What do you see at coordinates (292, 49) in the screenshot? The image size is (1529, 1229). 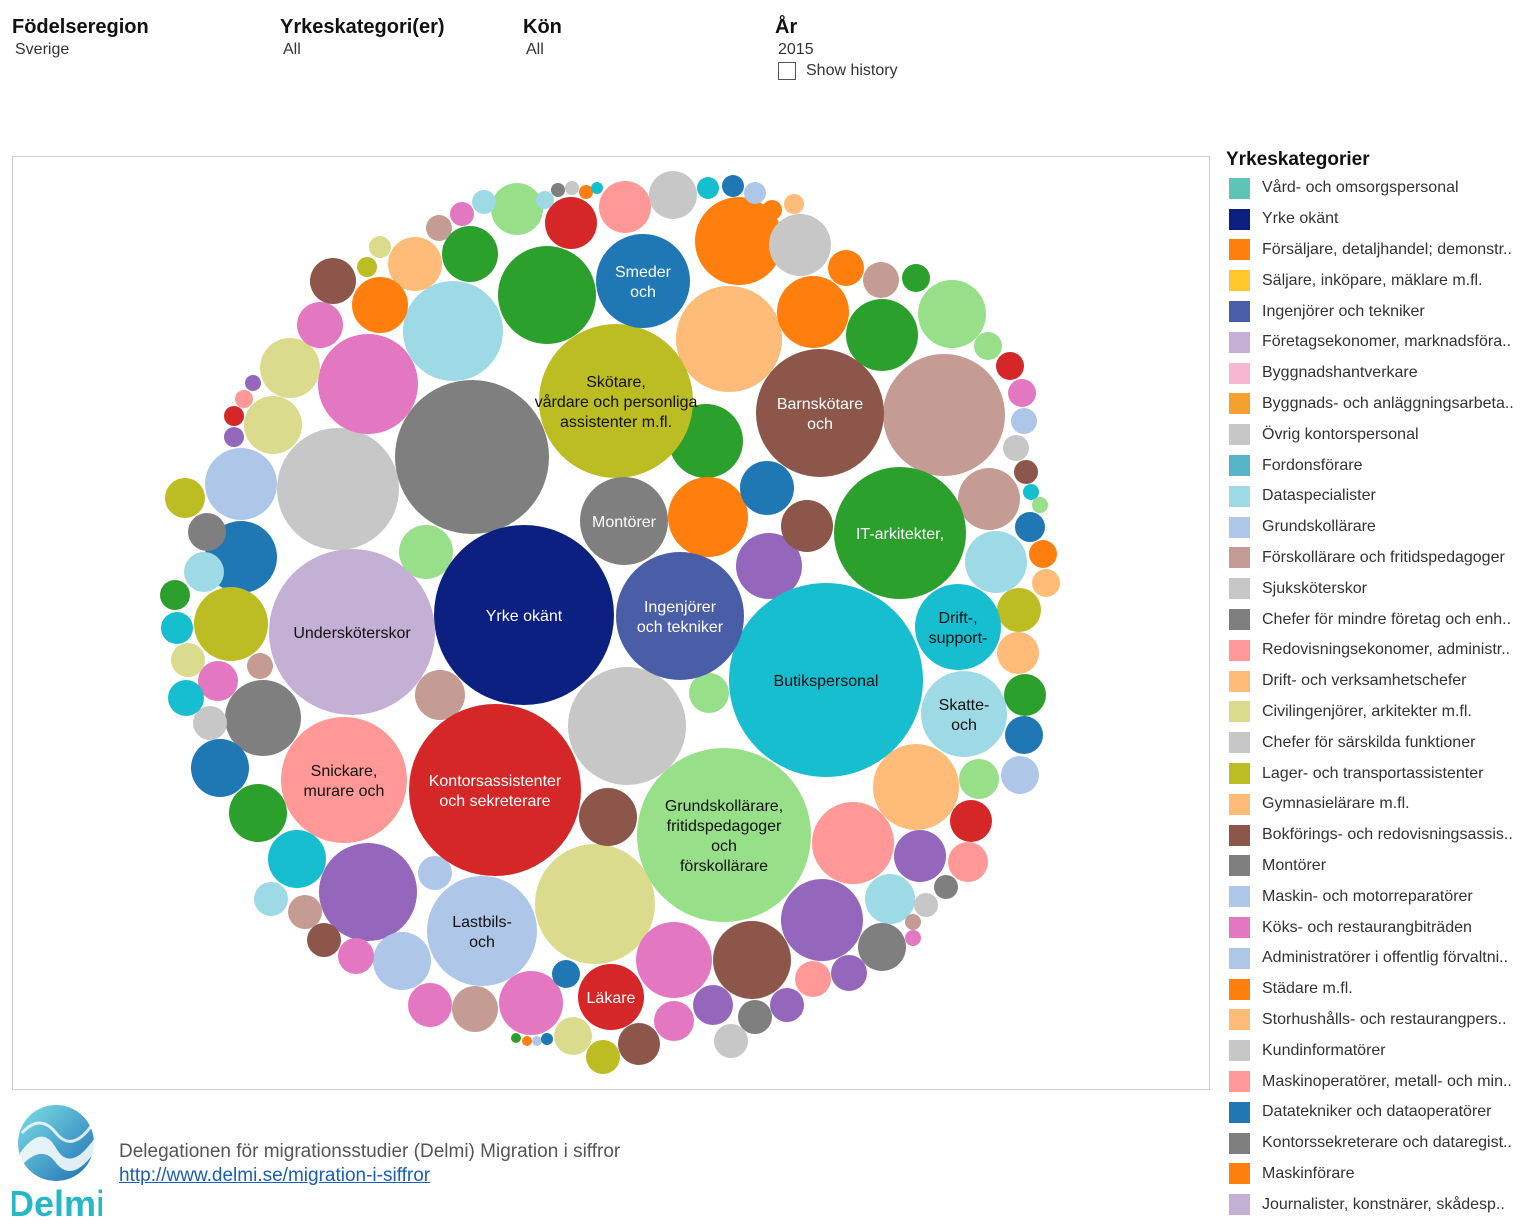 I see `filter-value: All` at bounding box center [292, 49].